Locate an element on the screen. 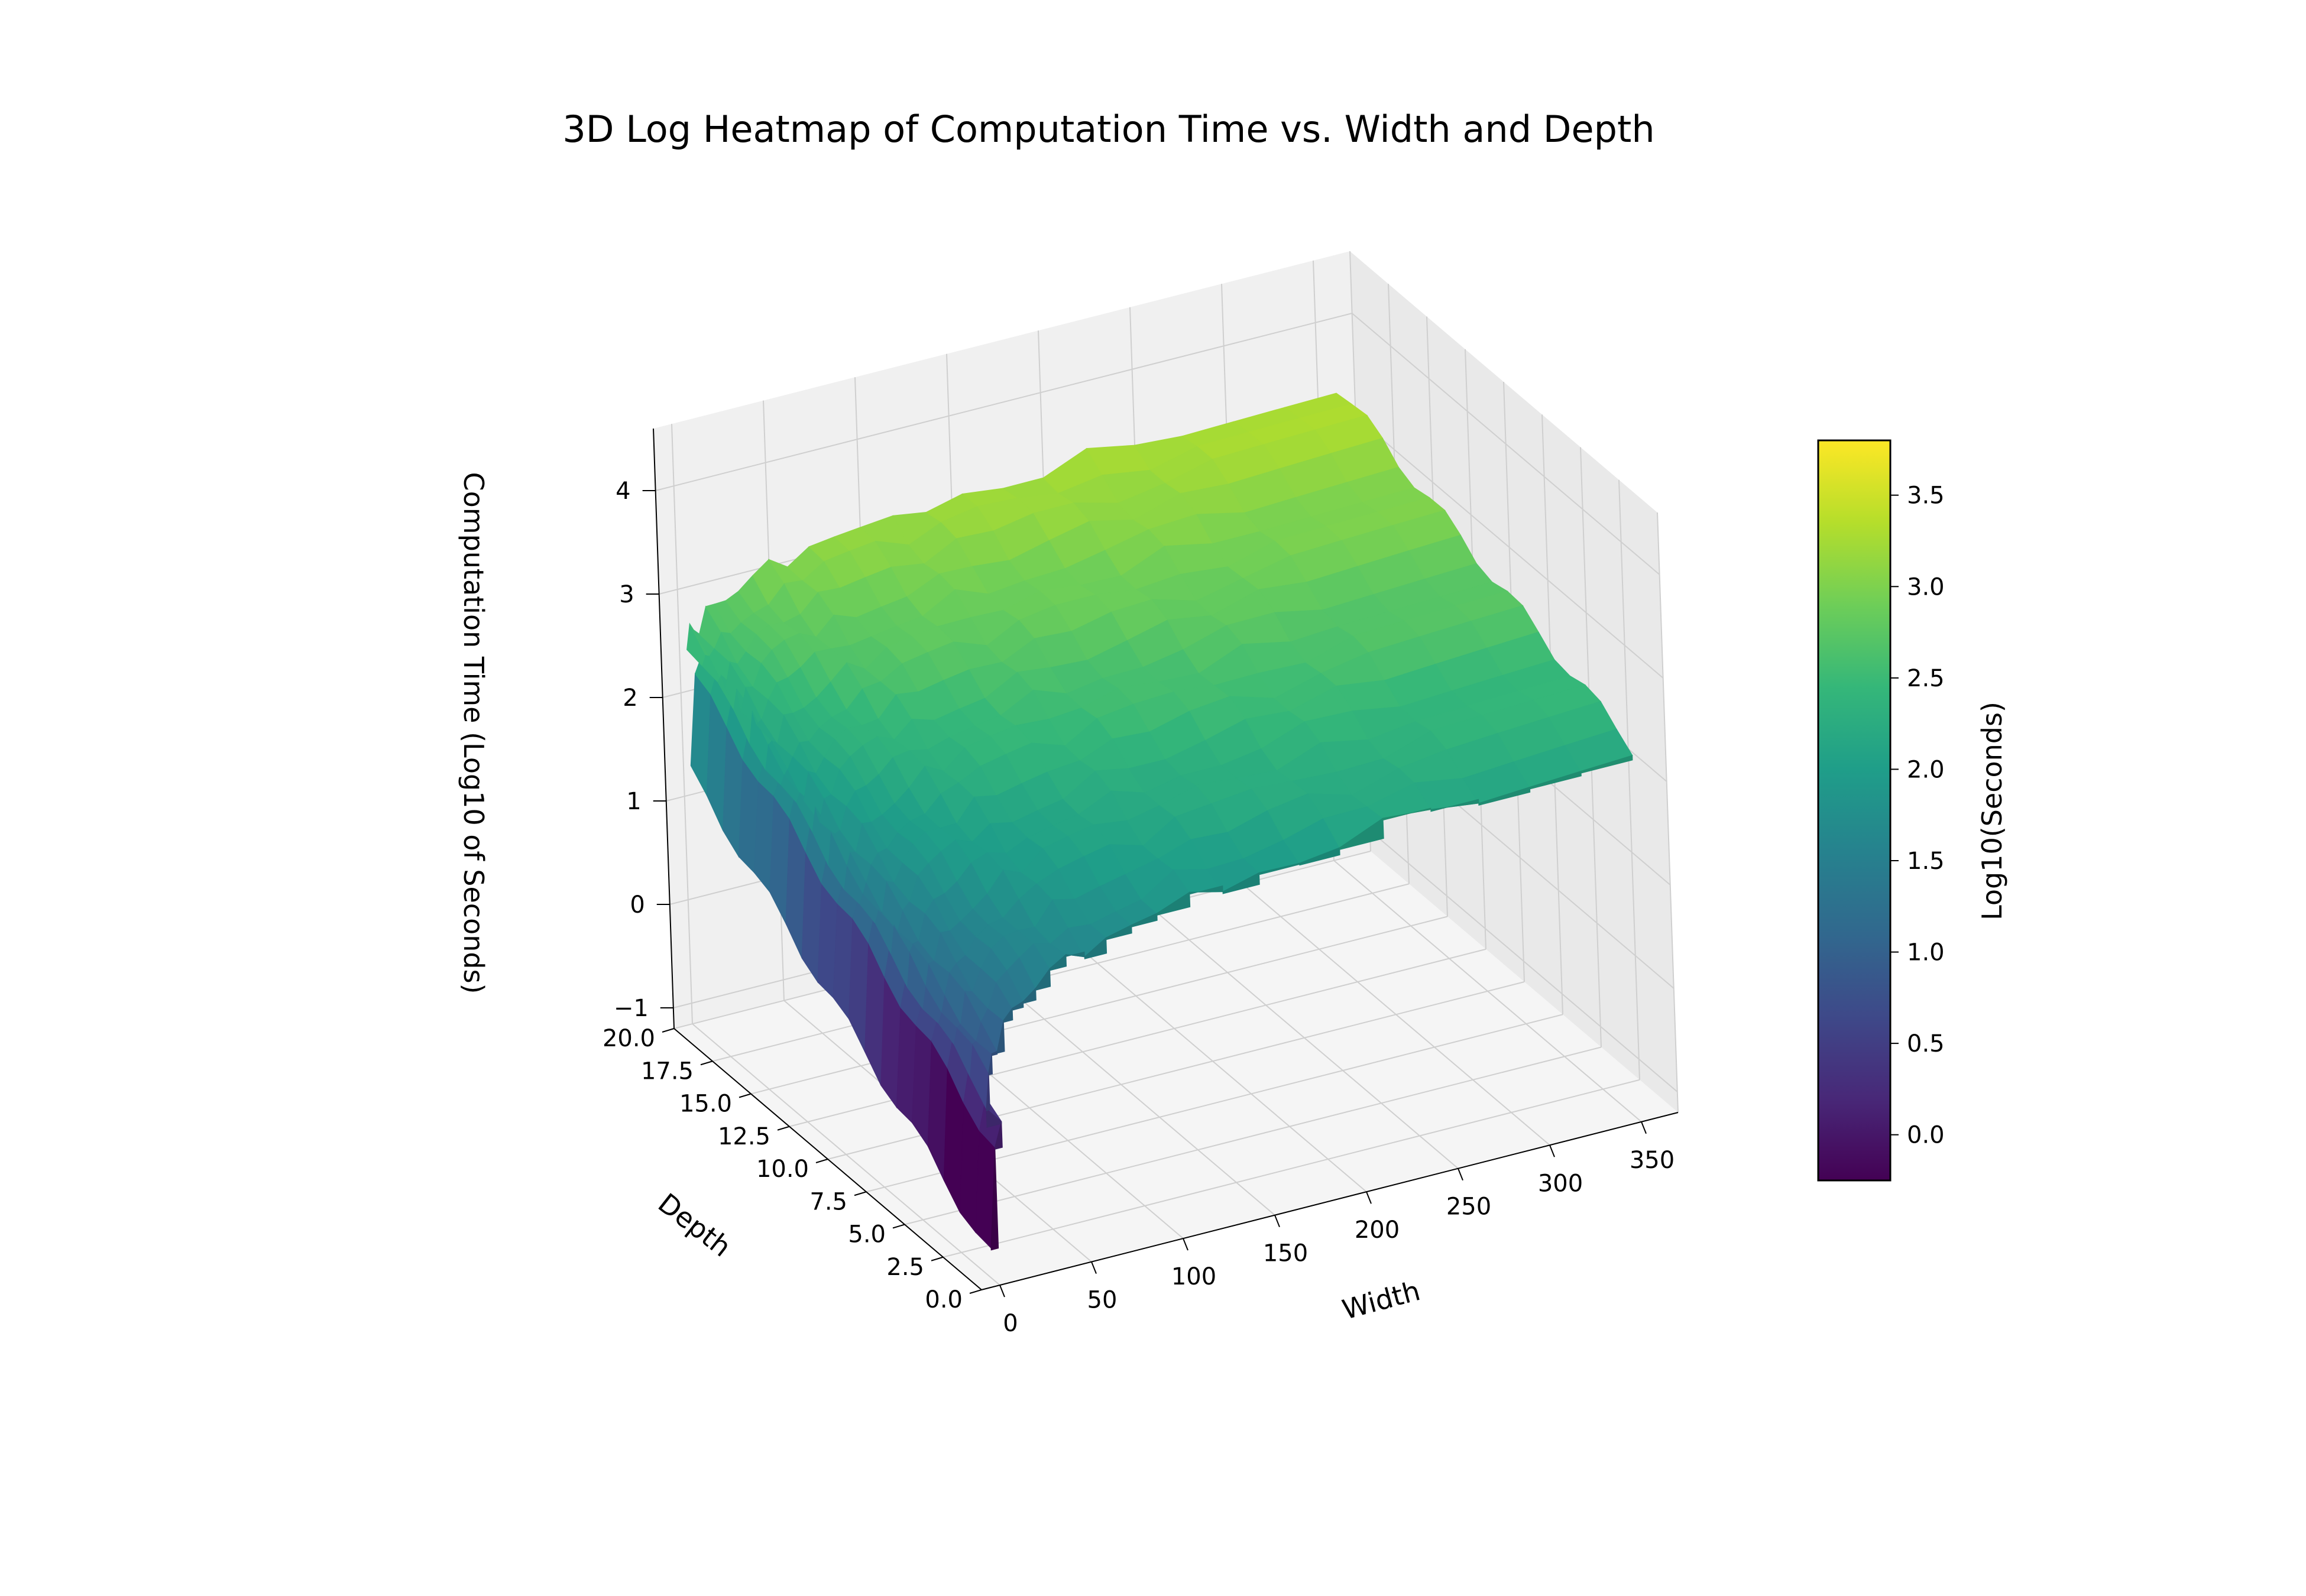 This screenshot has width=2306, height=1596. z-tick-label: 1 is located at coordinates (633, 801).